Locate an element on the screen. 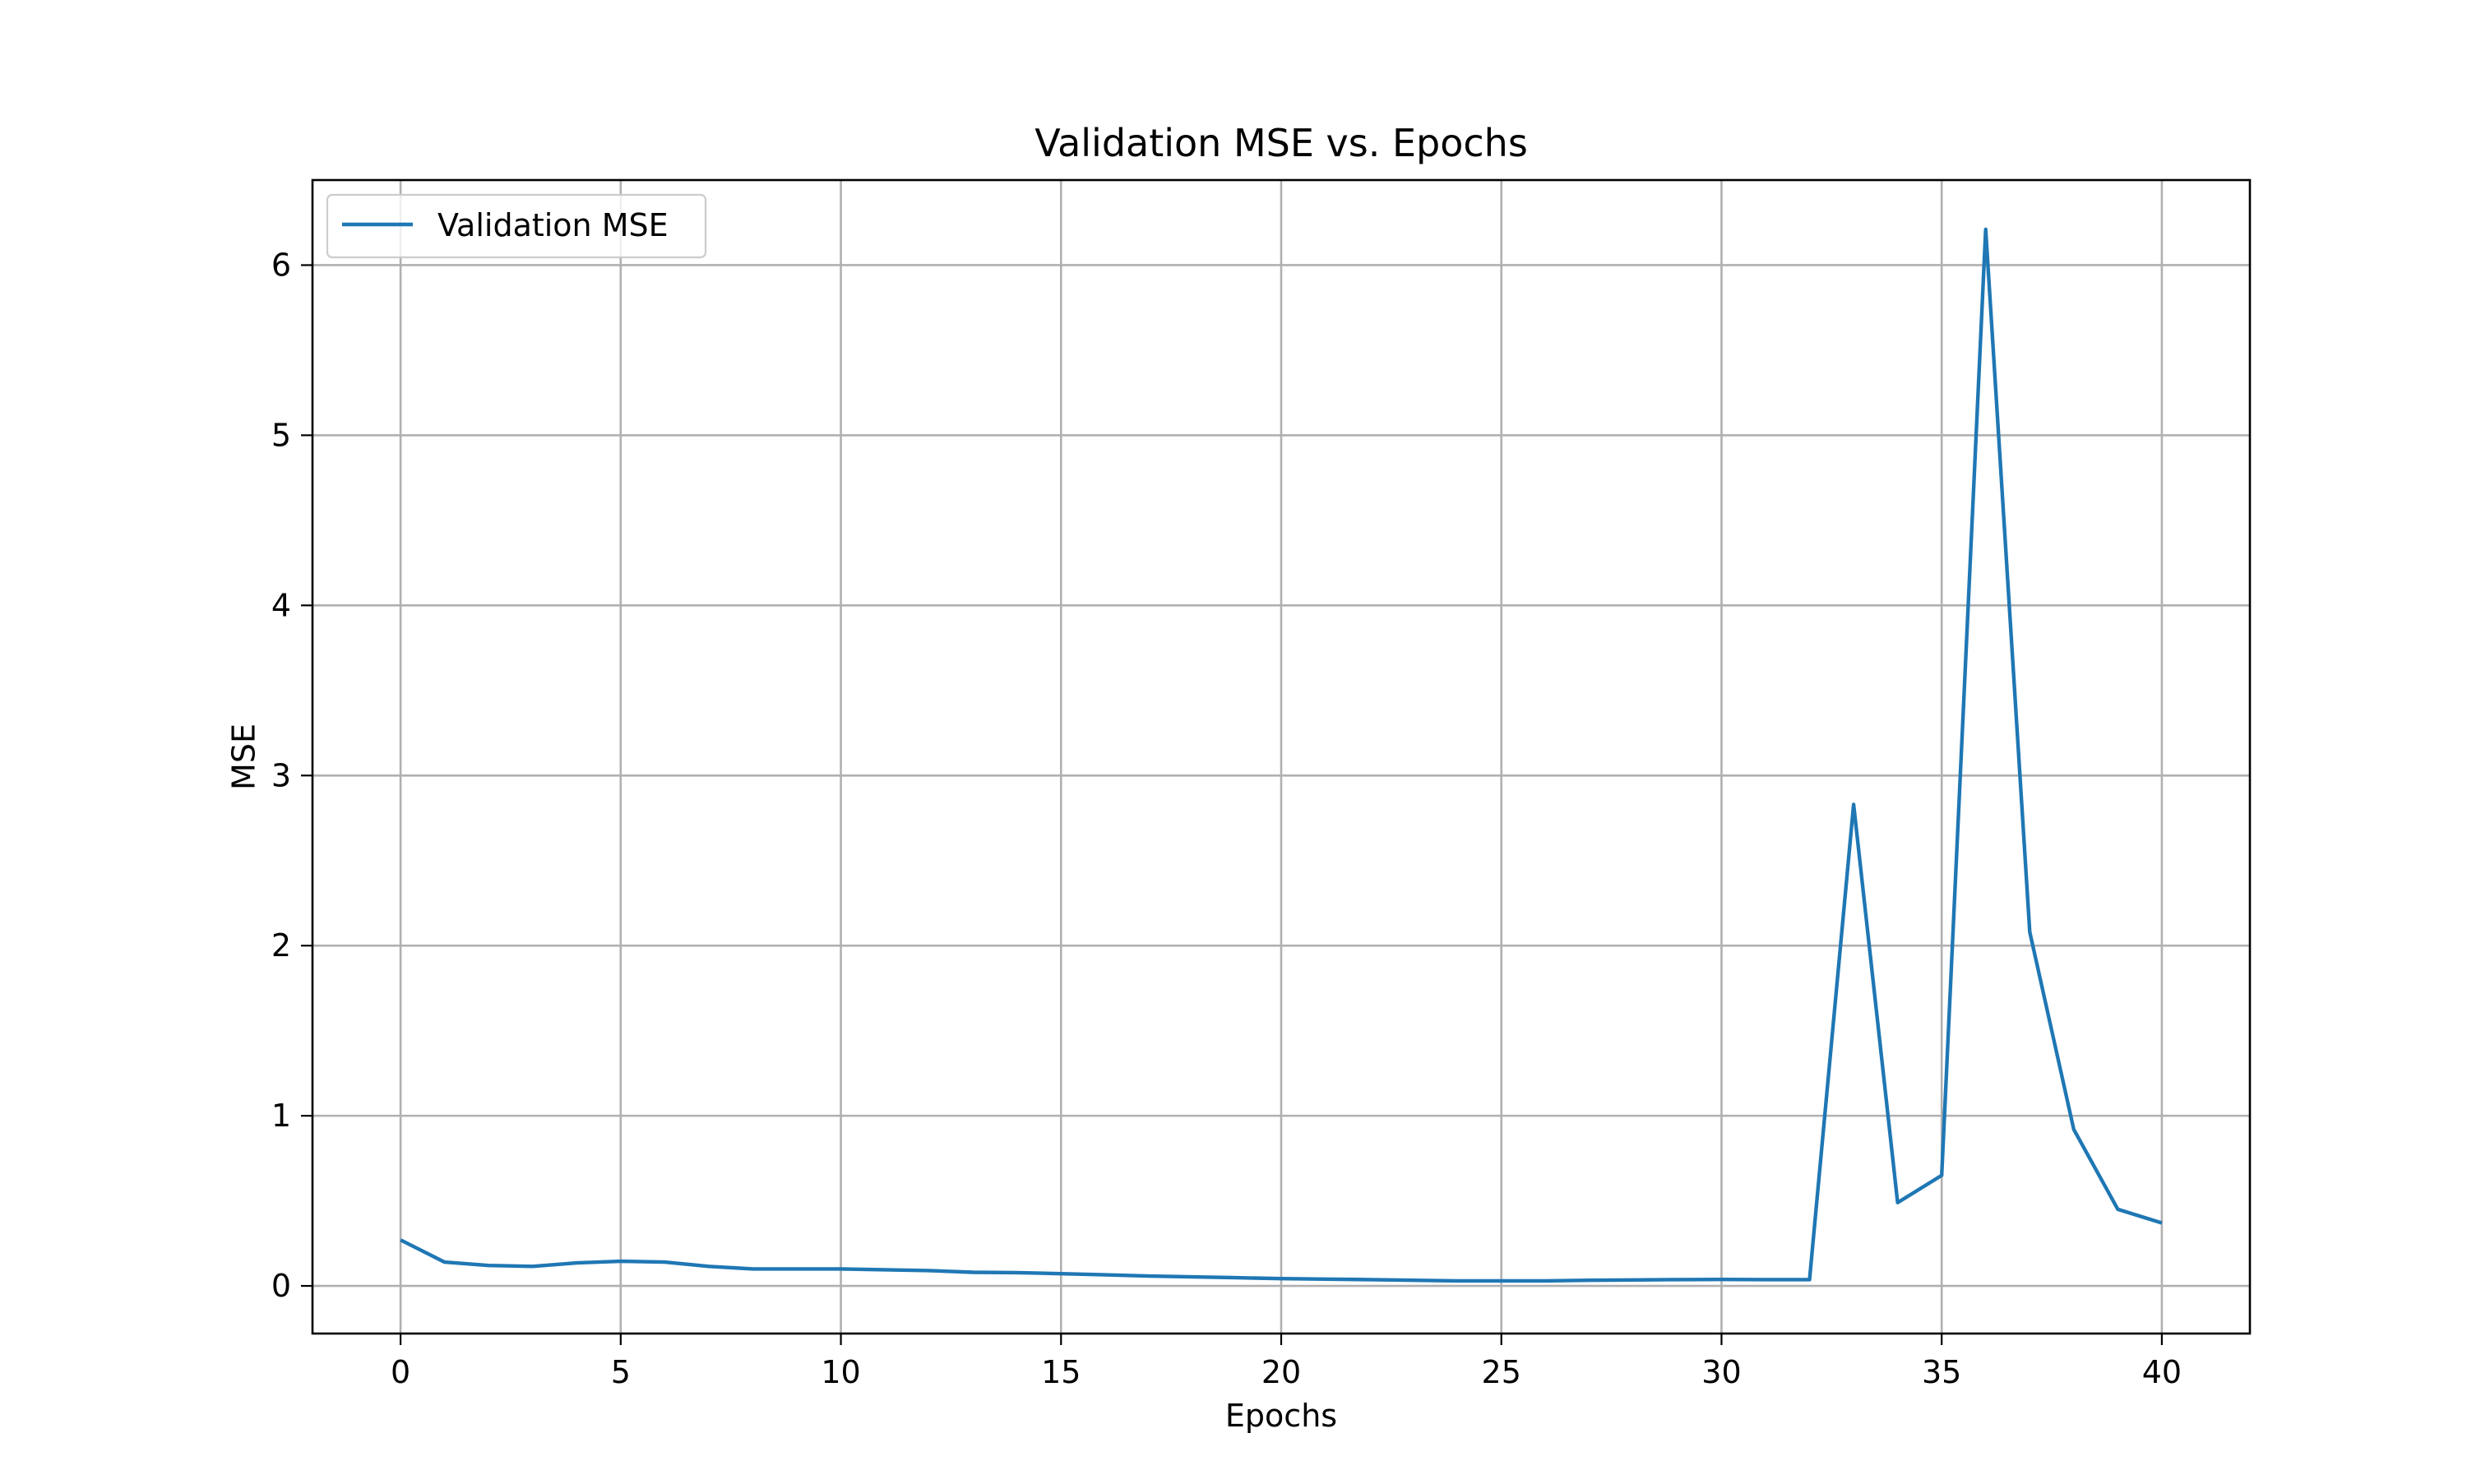 The image size is (2467, 1484). y-tick-label: 4 is located at coordinates (281, 605).